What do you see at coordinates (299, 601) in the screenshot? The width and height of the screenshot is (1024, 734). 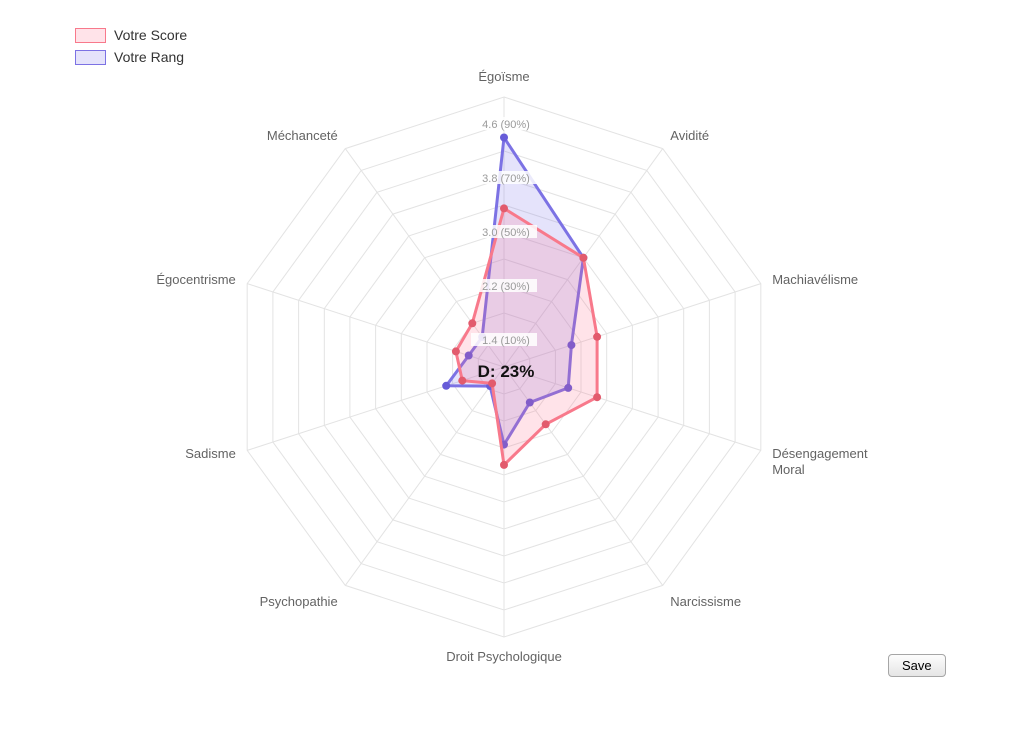 I see `svg-text: Psychopathie` at bounding box center [299, 601].